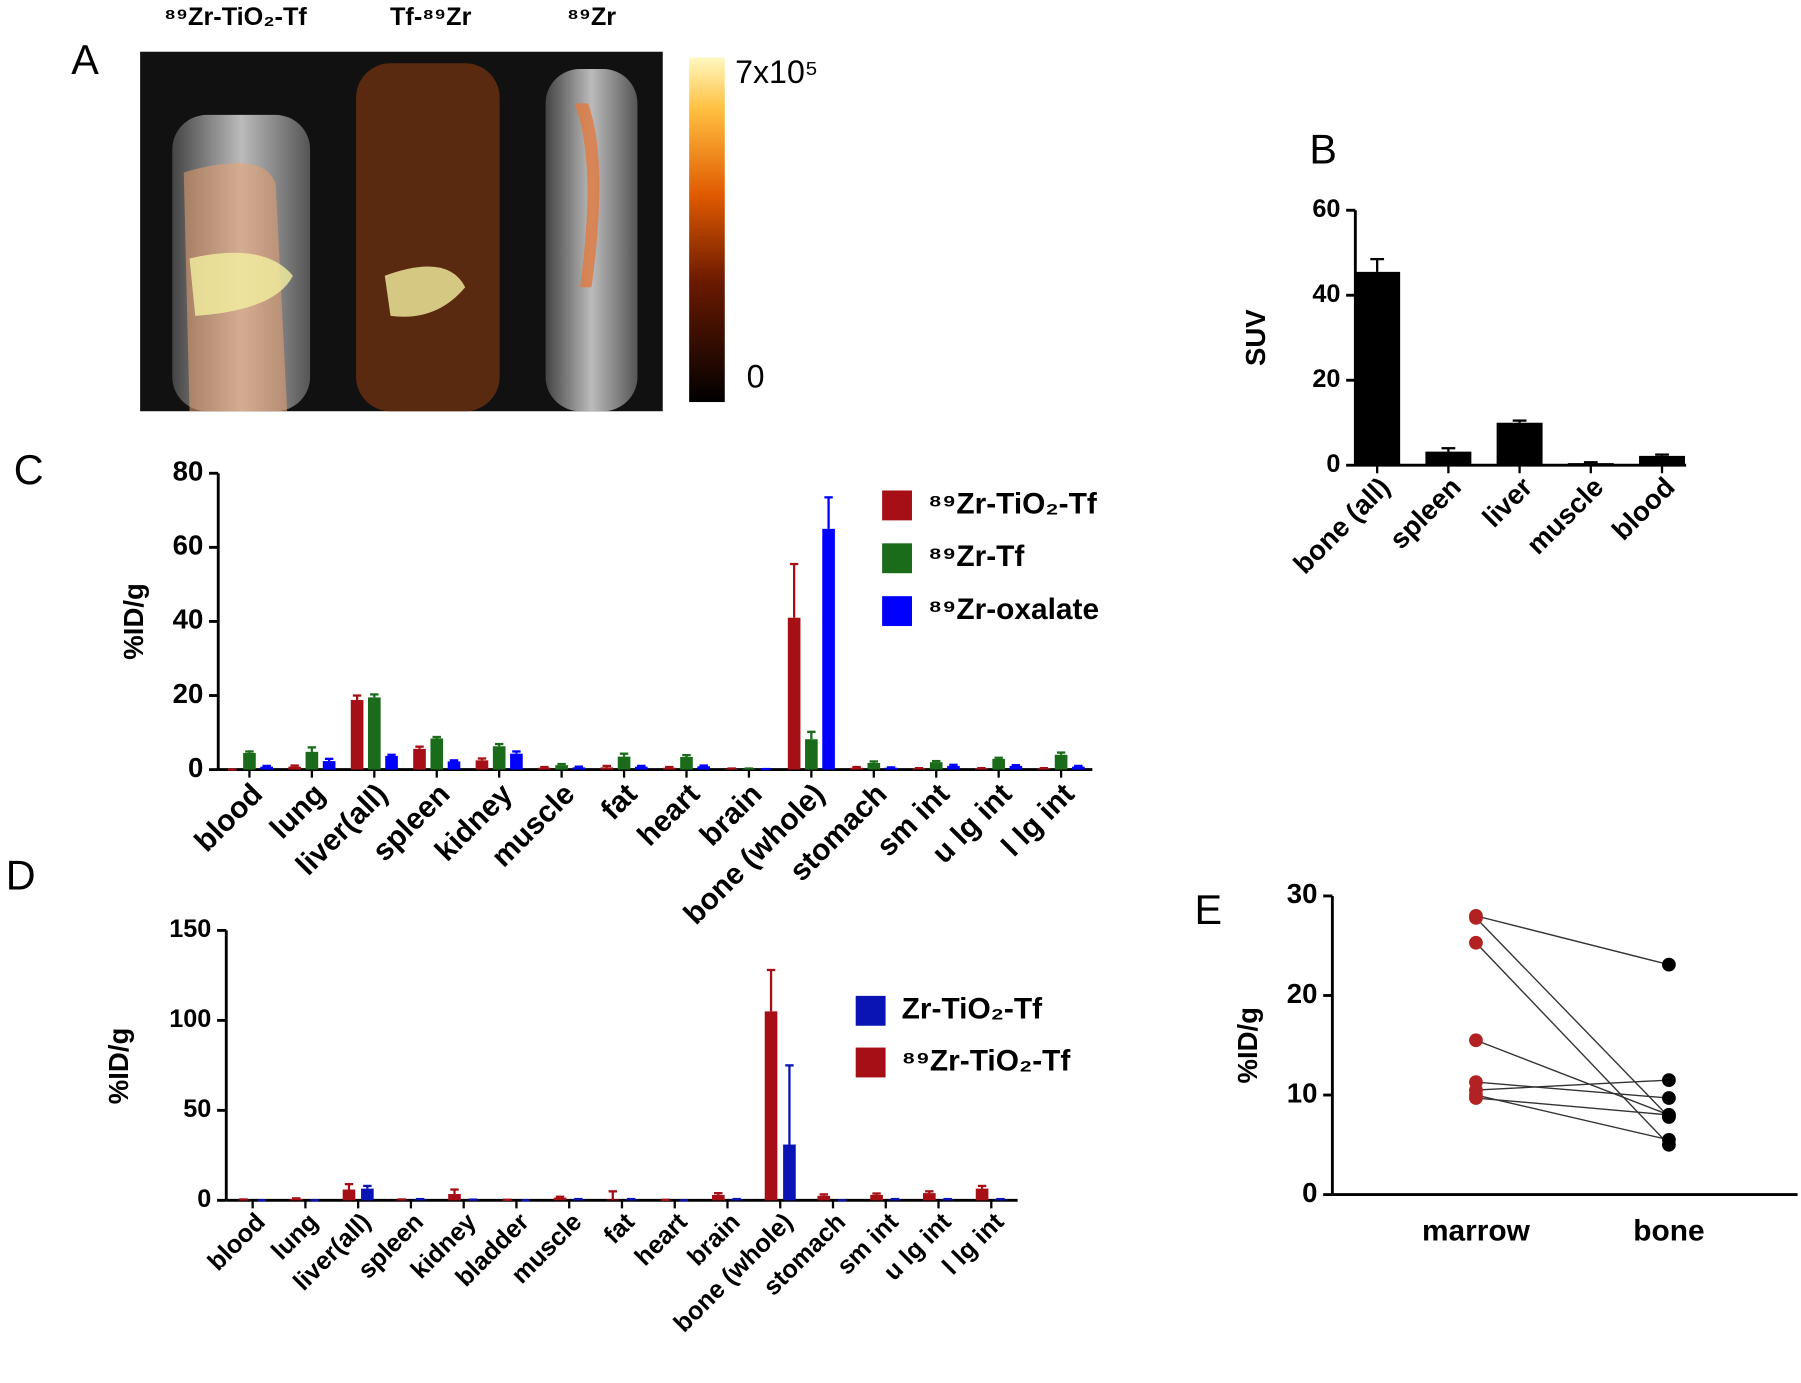  What do you see at coordinates (1247, 1045) in the screenshot?
I see `y-axis-label: %ID/g` at bounding box center [1247, 1045].